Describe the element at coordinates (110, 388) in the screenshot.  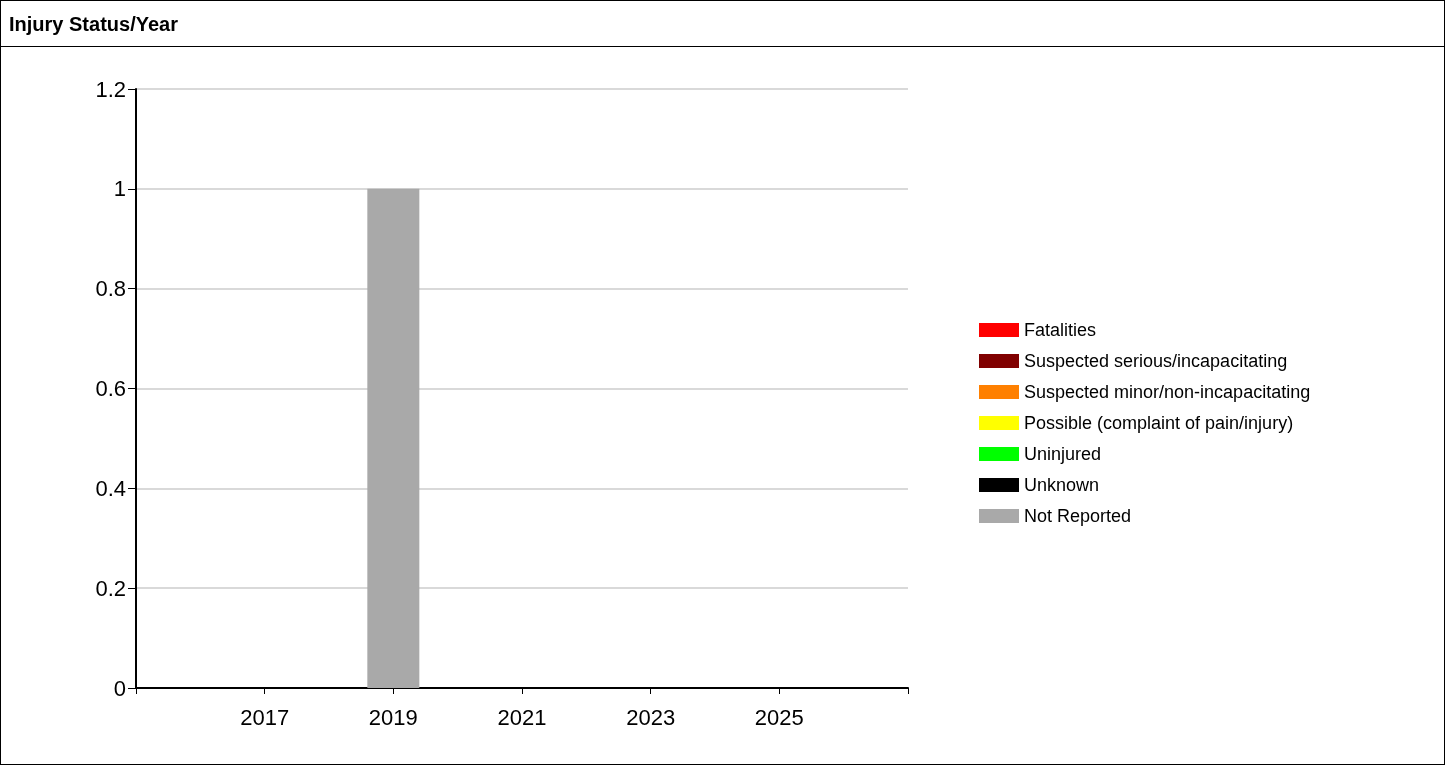
I see `y-tick-label: 0.6` at that location.